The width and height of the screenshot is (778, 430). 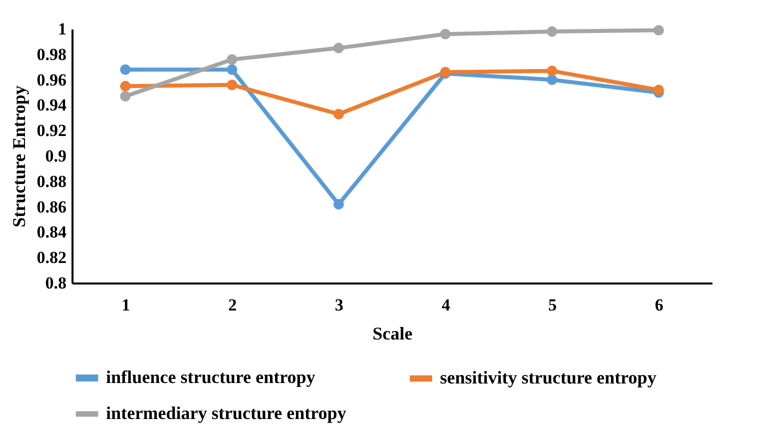 I want to click on x-axis-title: Scale, so click(x=392, y=334).